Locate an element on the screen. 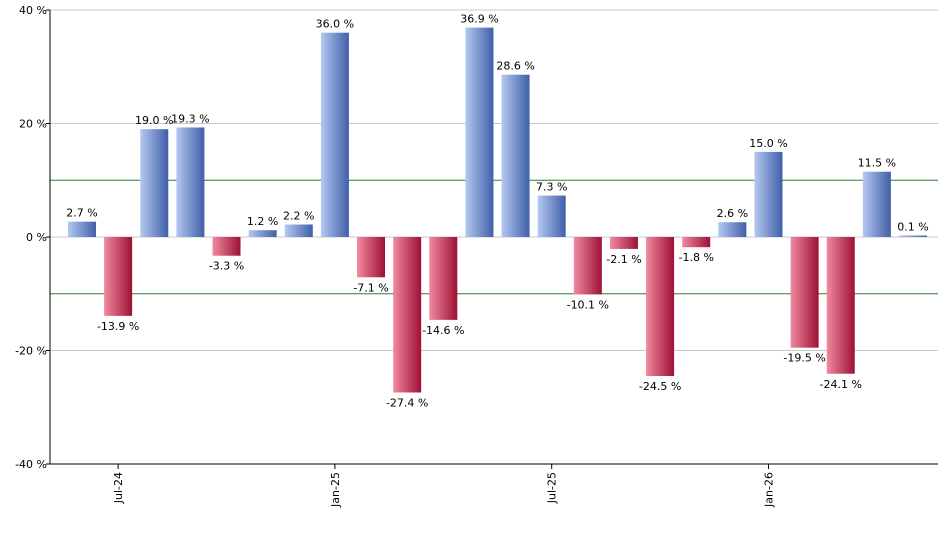 The width and height of the screenshot is (940, 550). data-label: -1.8 % is located at coordinates (695, 257).